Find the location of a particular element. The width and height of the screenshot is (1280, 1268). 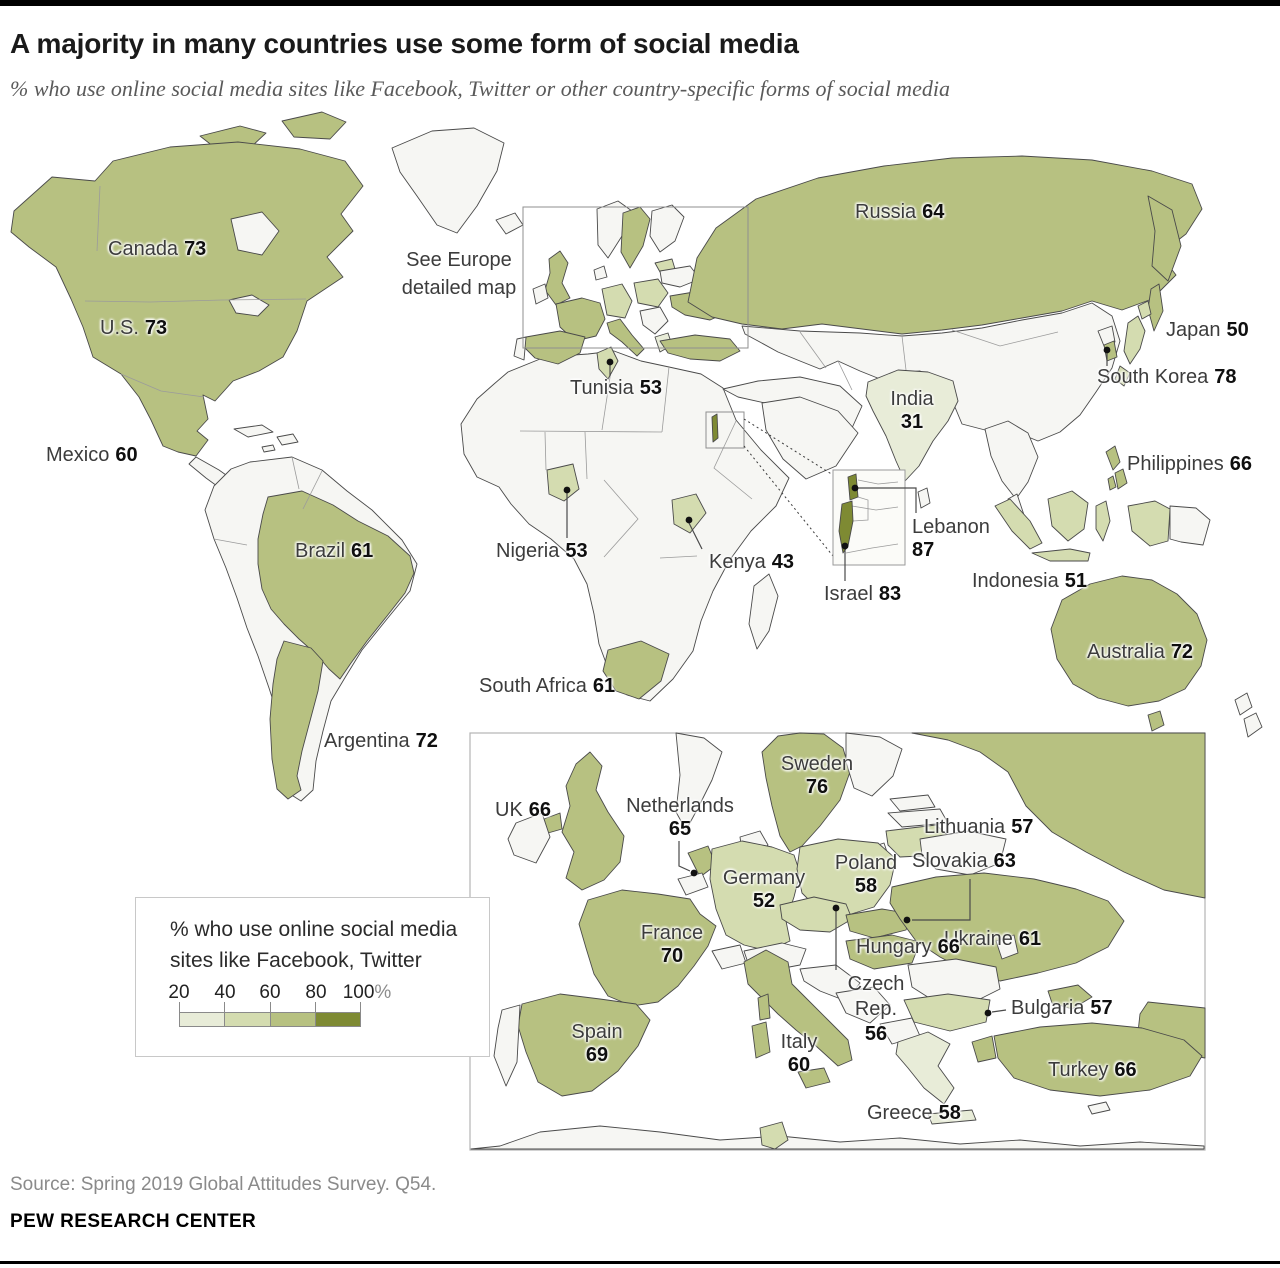

map-tasmania is located at coordinates (1156, 721).